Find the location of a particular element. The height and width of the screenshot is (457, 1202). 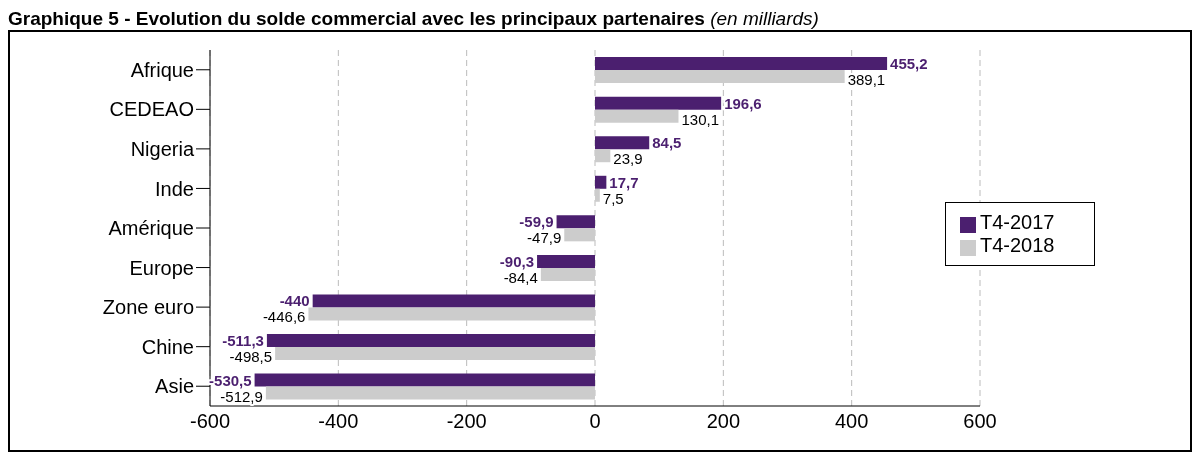

y-tick-label: Afrique is located at coordinates (162, 69).